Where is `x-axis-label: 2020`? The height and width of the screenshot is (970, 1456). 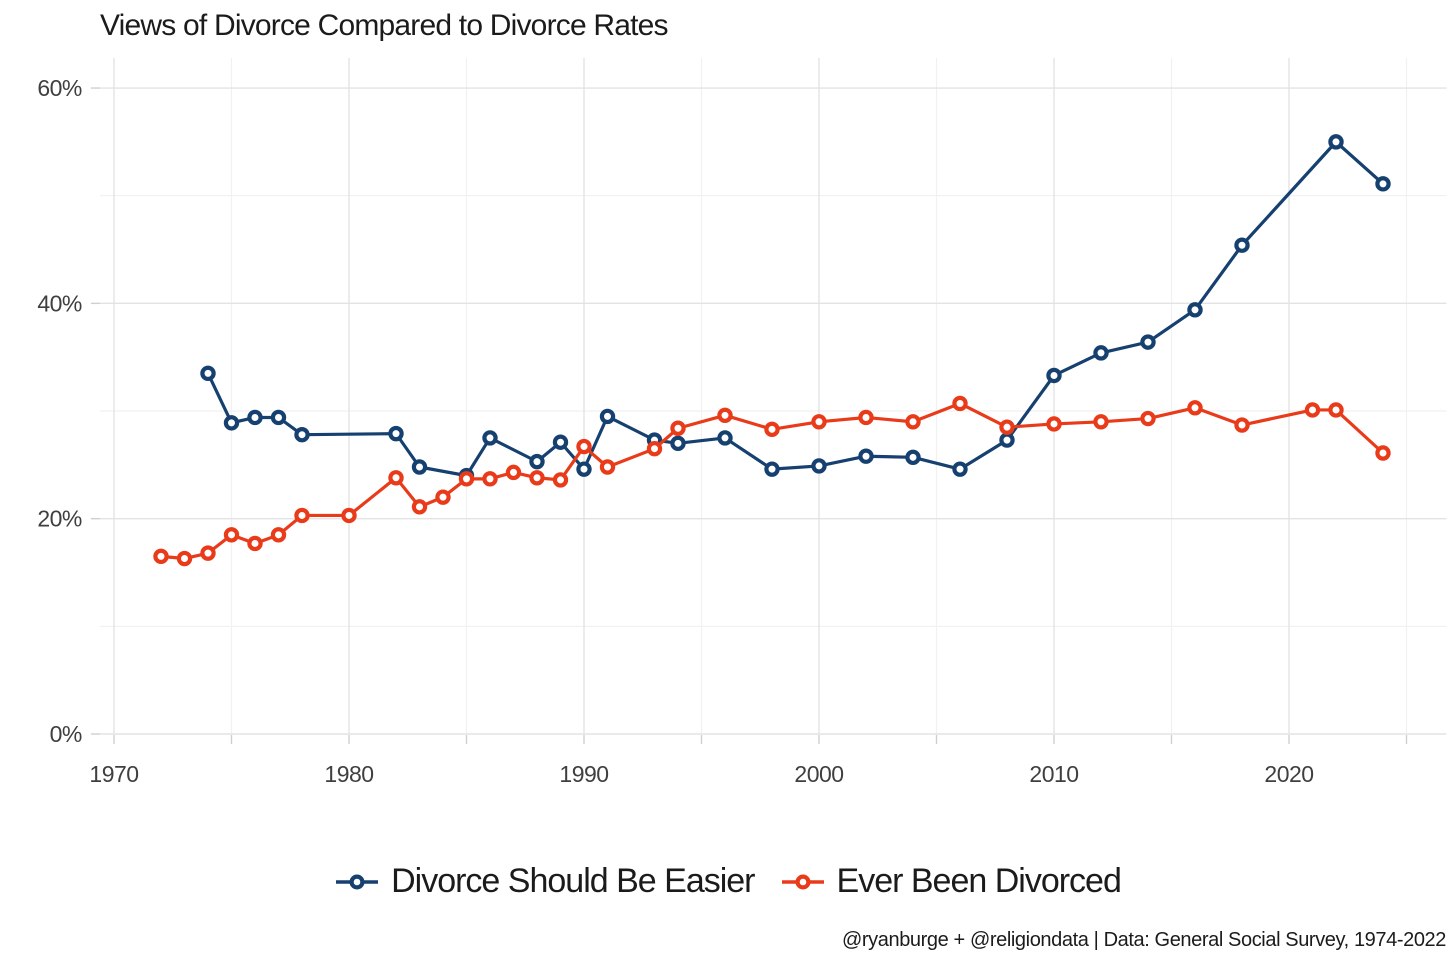 x-axis-label: 2020 is located at coordinates (1288, 774).